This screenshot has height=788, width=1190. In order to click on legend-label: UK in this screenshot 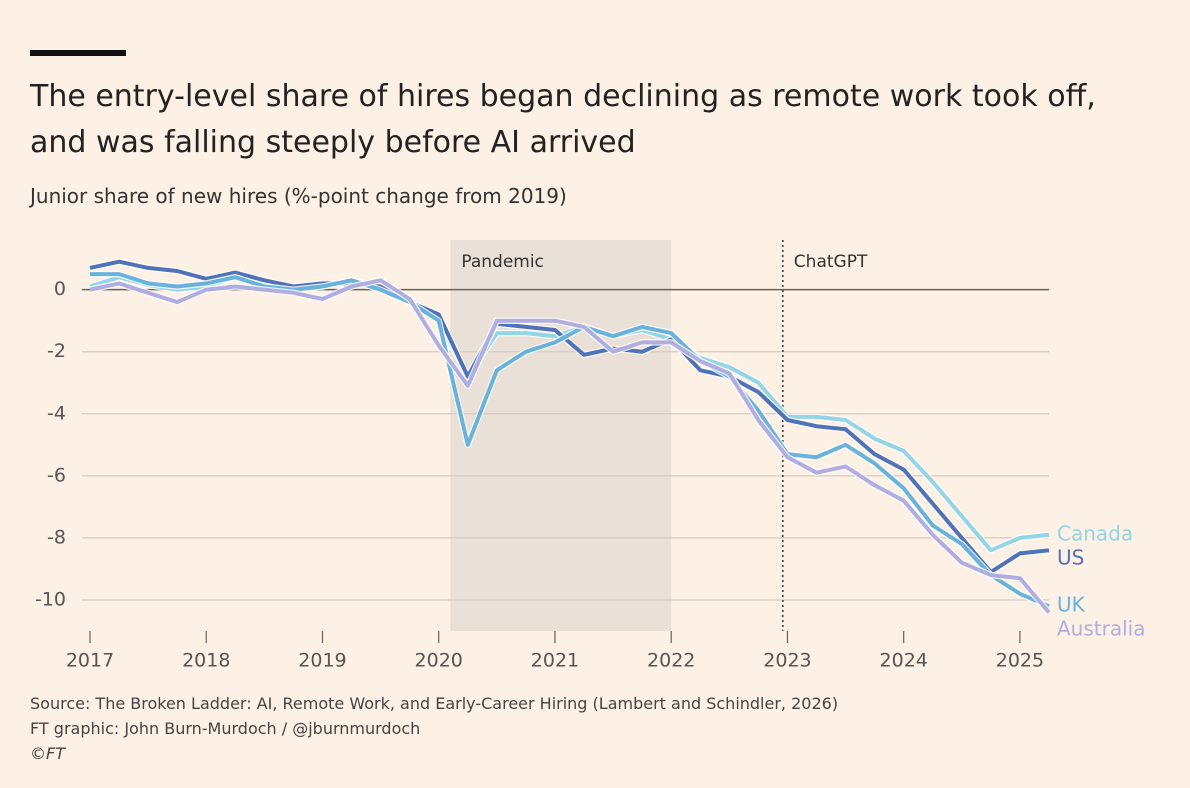, I will do `click(1071, 605)`.